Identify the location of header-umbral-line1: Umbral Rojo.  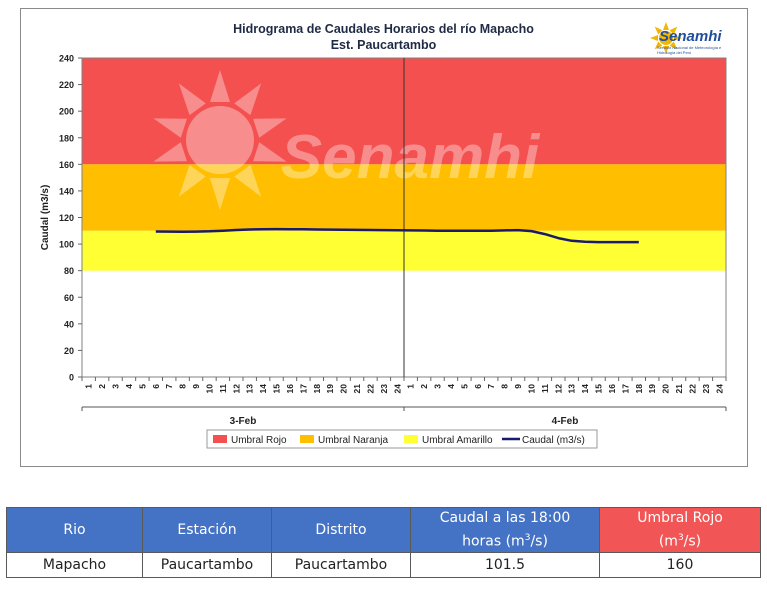
(680, 518).